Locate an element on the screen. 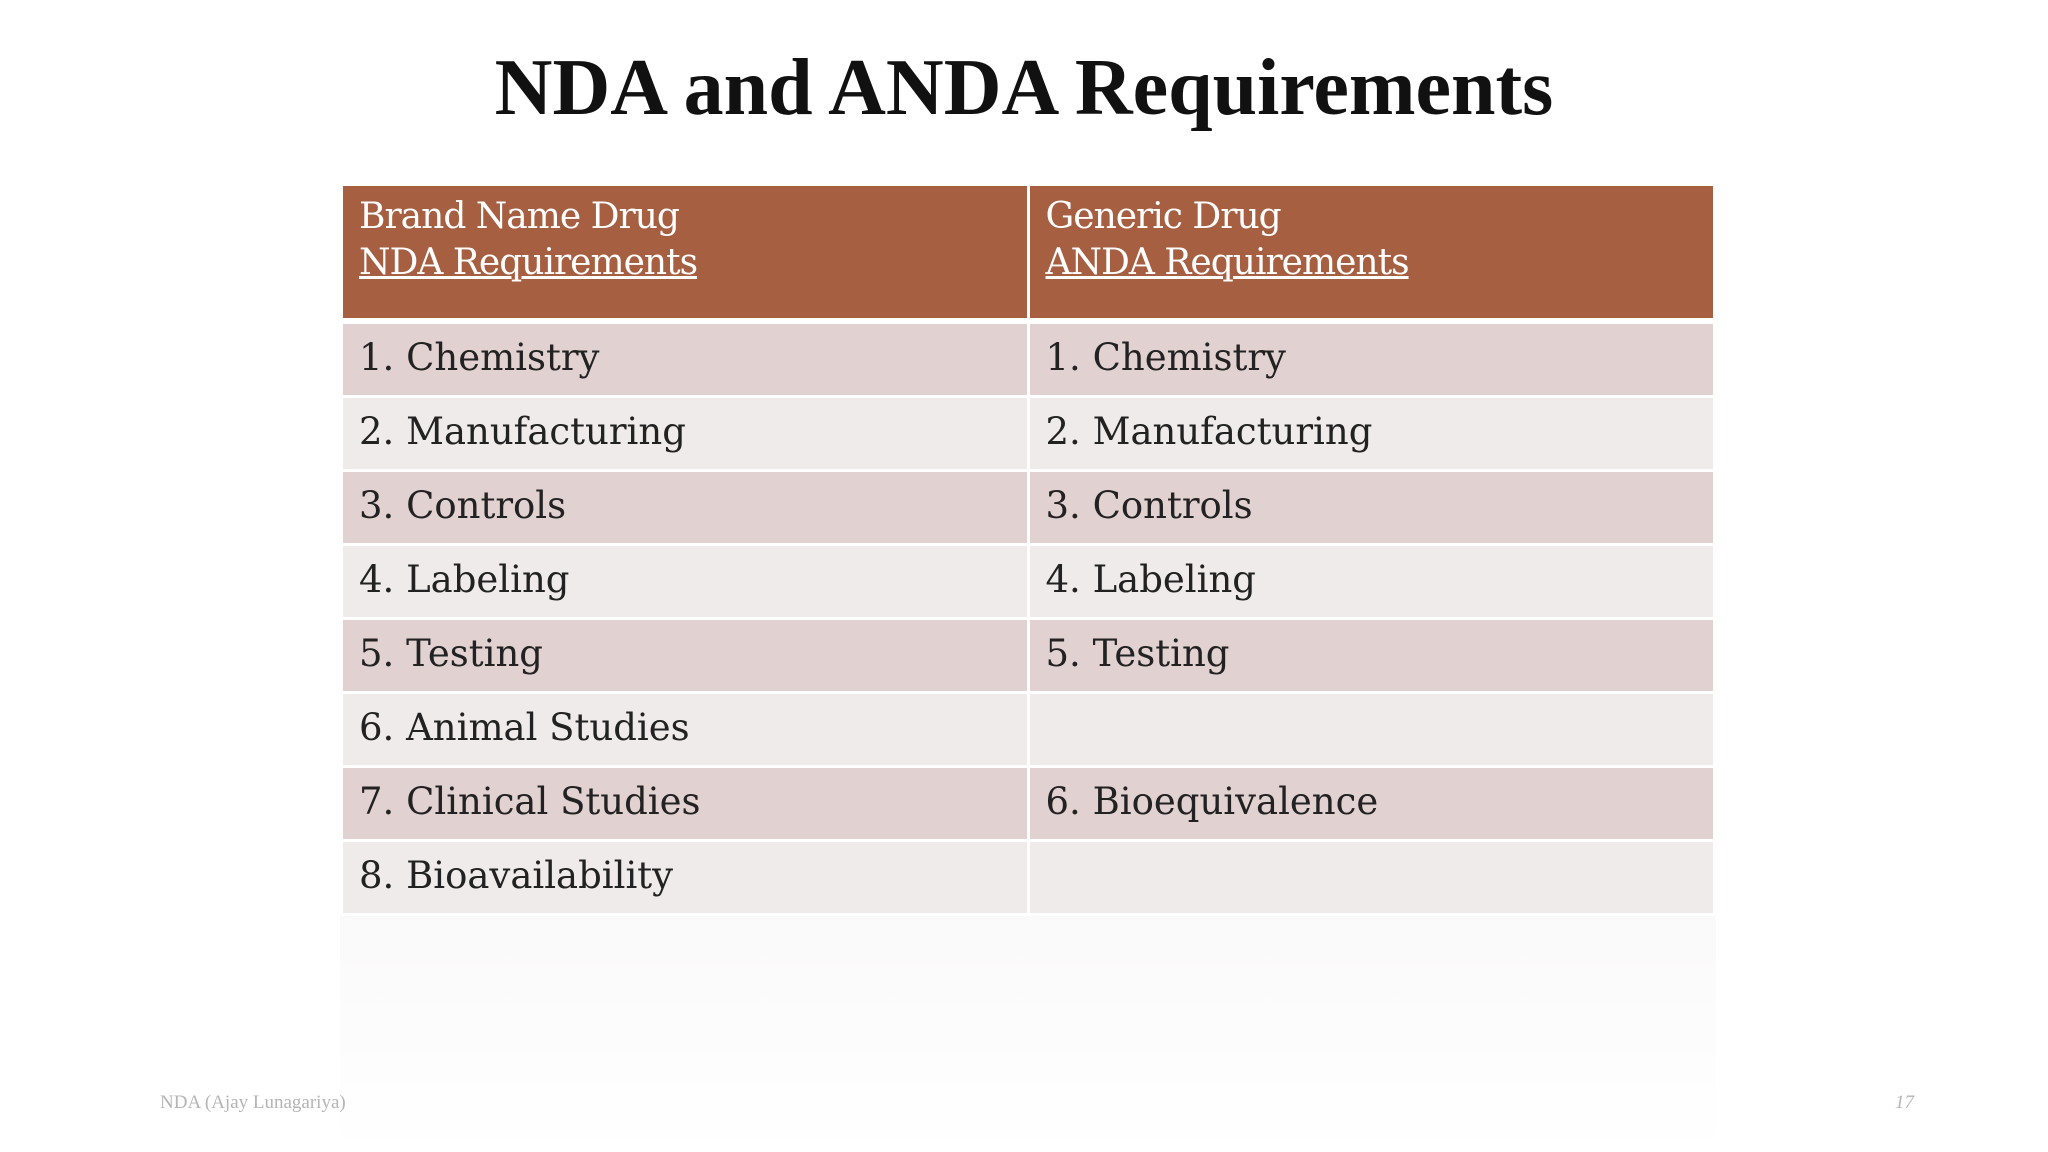  header-nda-subtitle: NDA Requirements is located at coordinates (528, 262).